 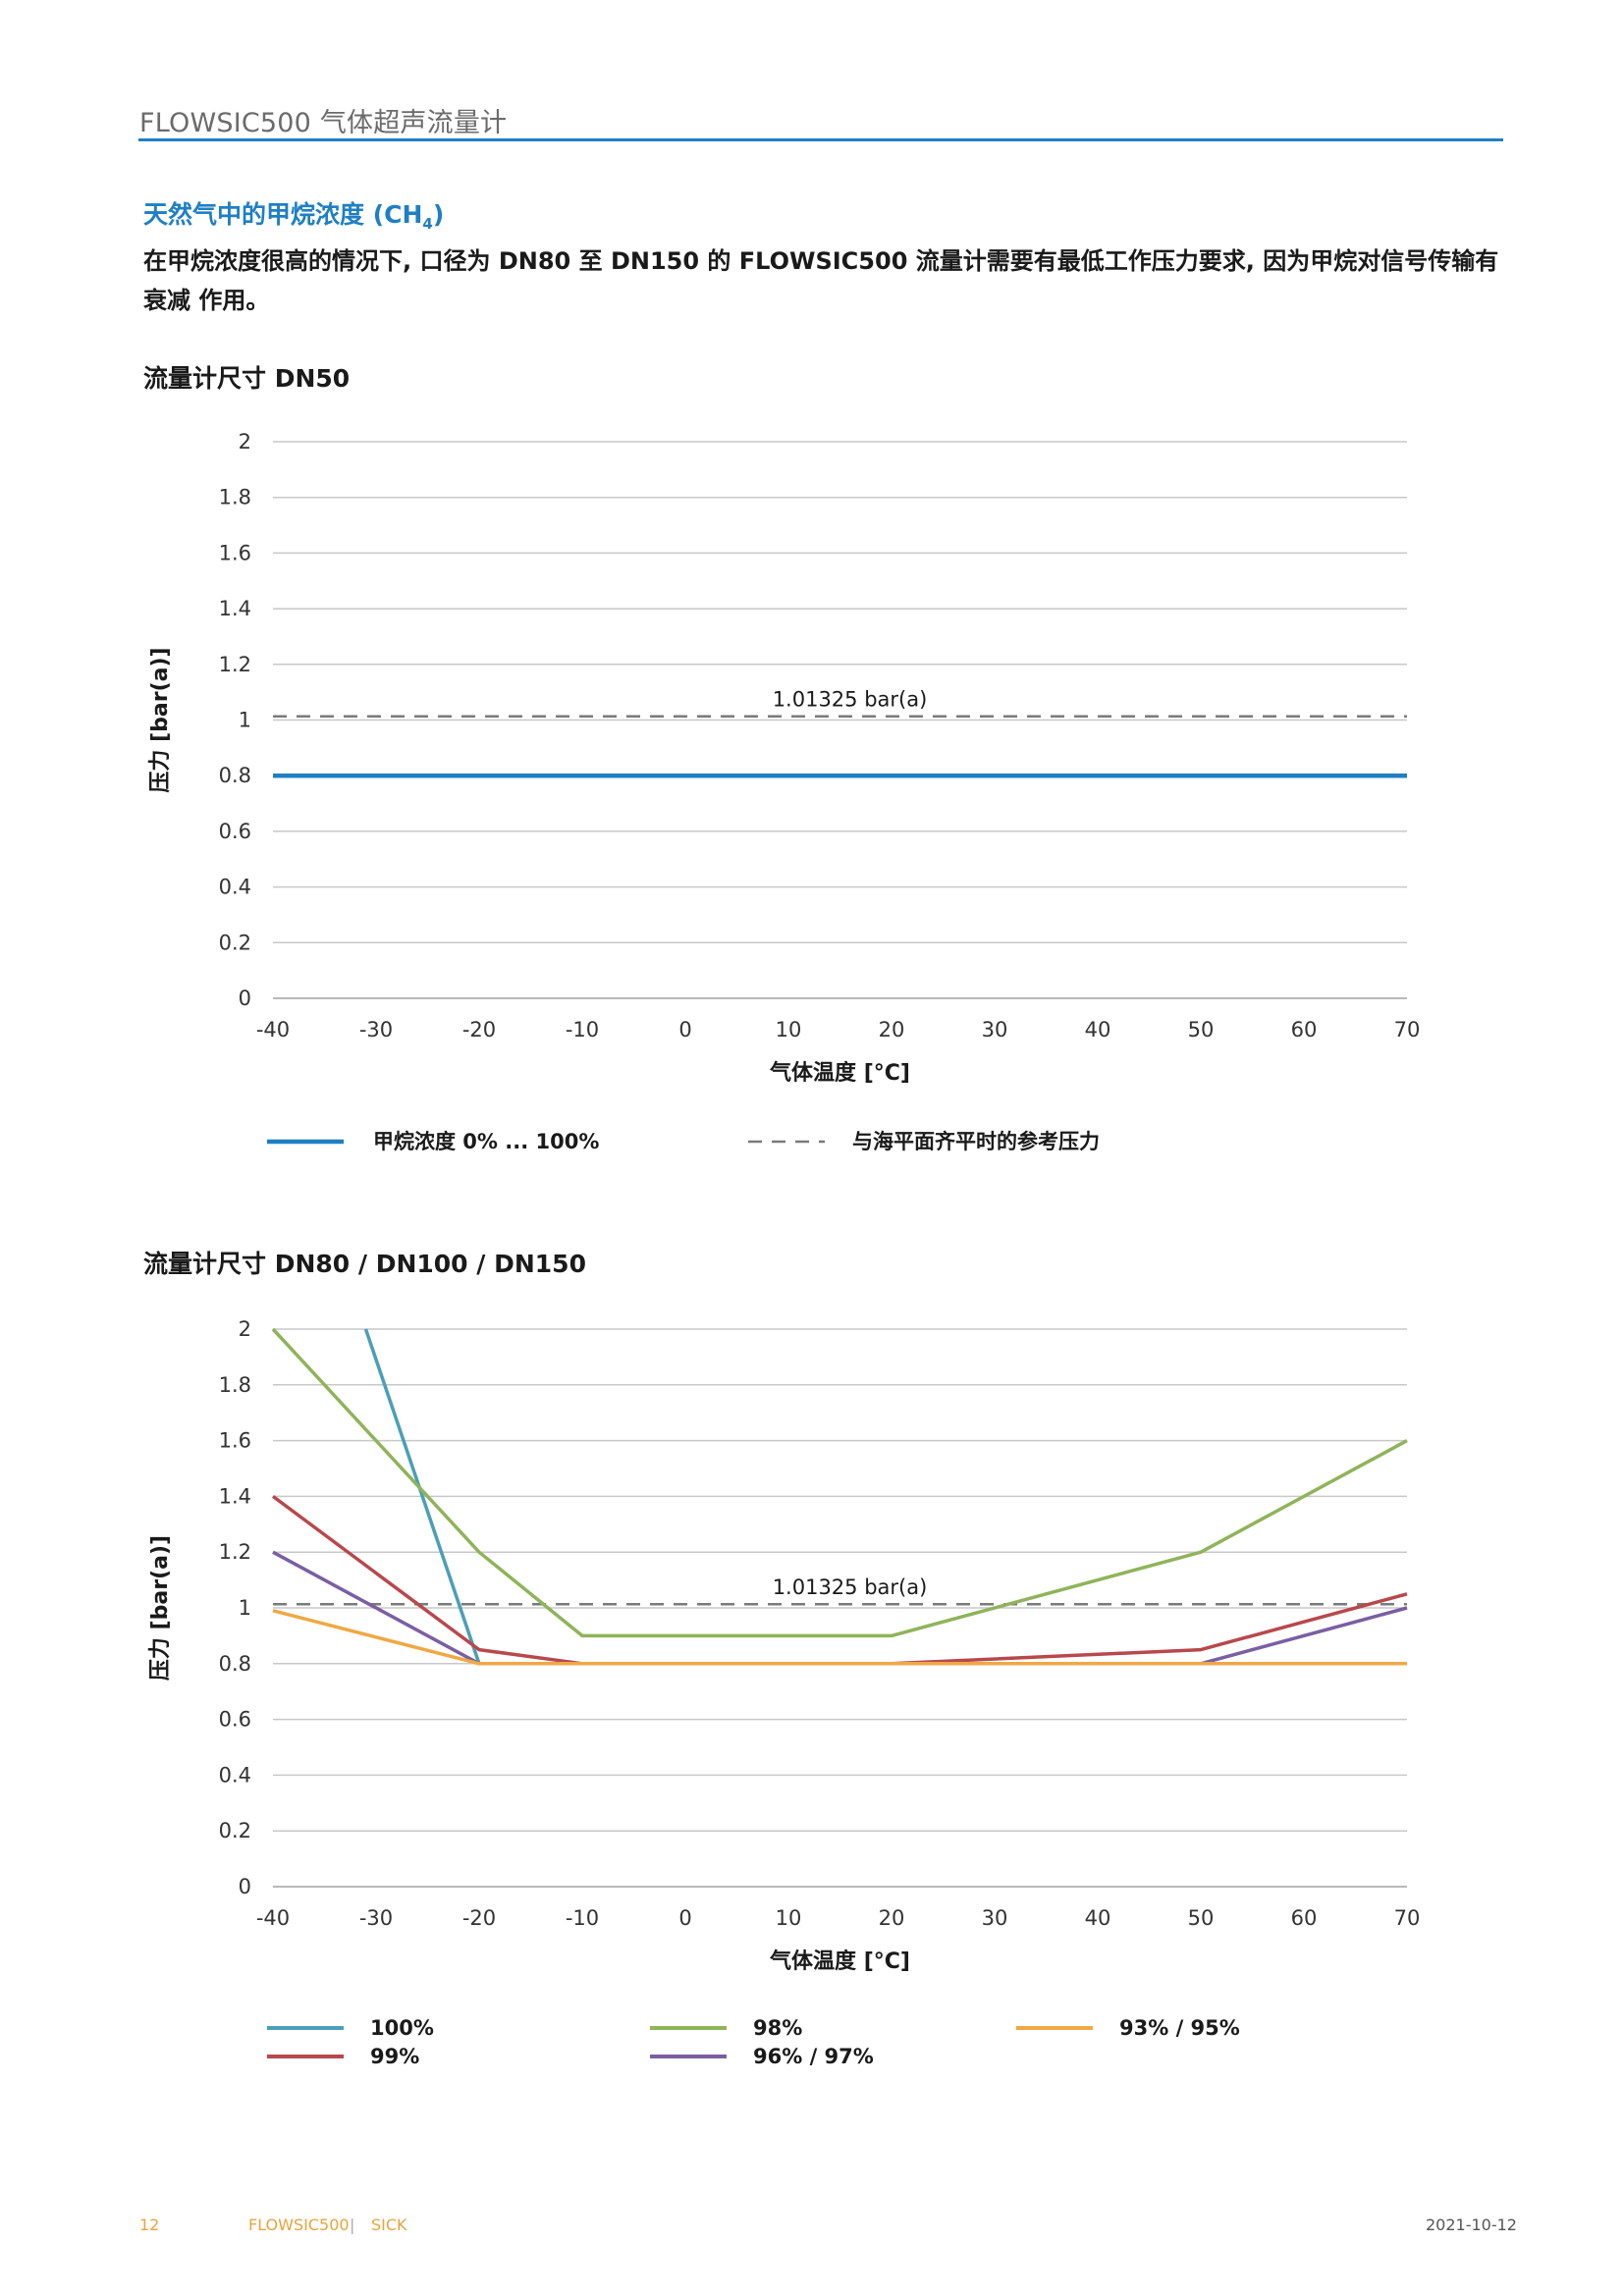 What do you see at coordinates (299, 2225) in the screenshot?
I see `footer-product: FLOWSIC500` at bounding box center [299, 2225].